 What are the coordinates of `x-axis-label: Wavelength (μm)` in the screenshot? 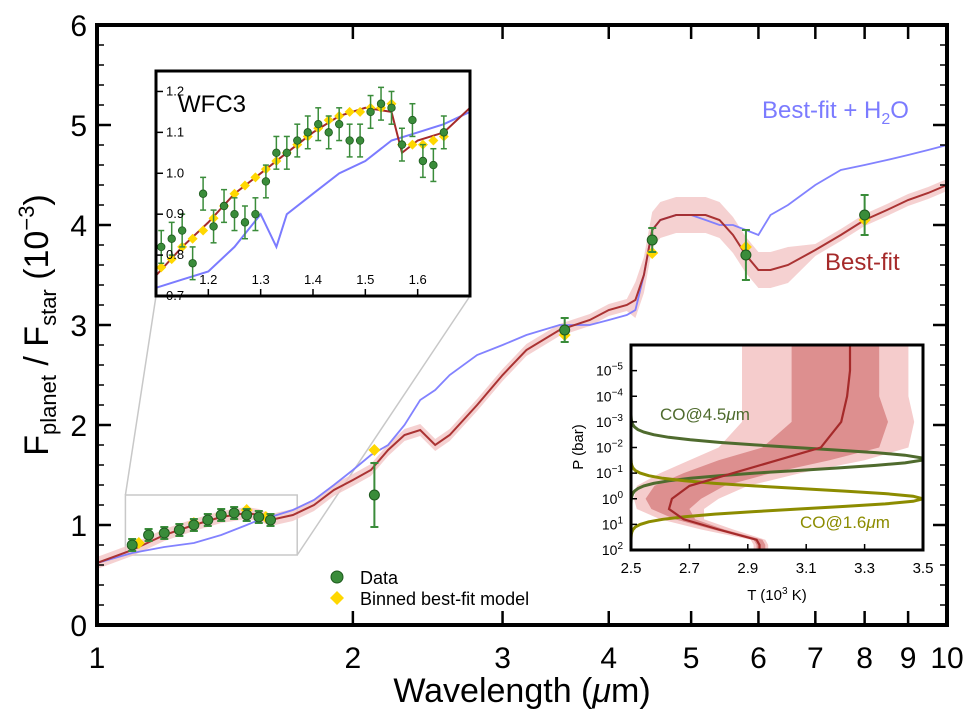 It's located at (521, 691).